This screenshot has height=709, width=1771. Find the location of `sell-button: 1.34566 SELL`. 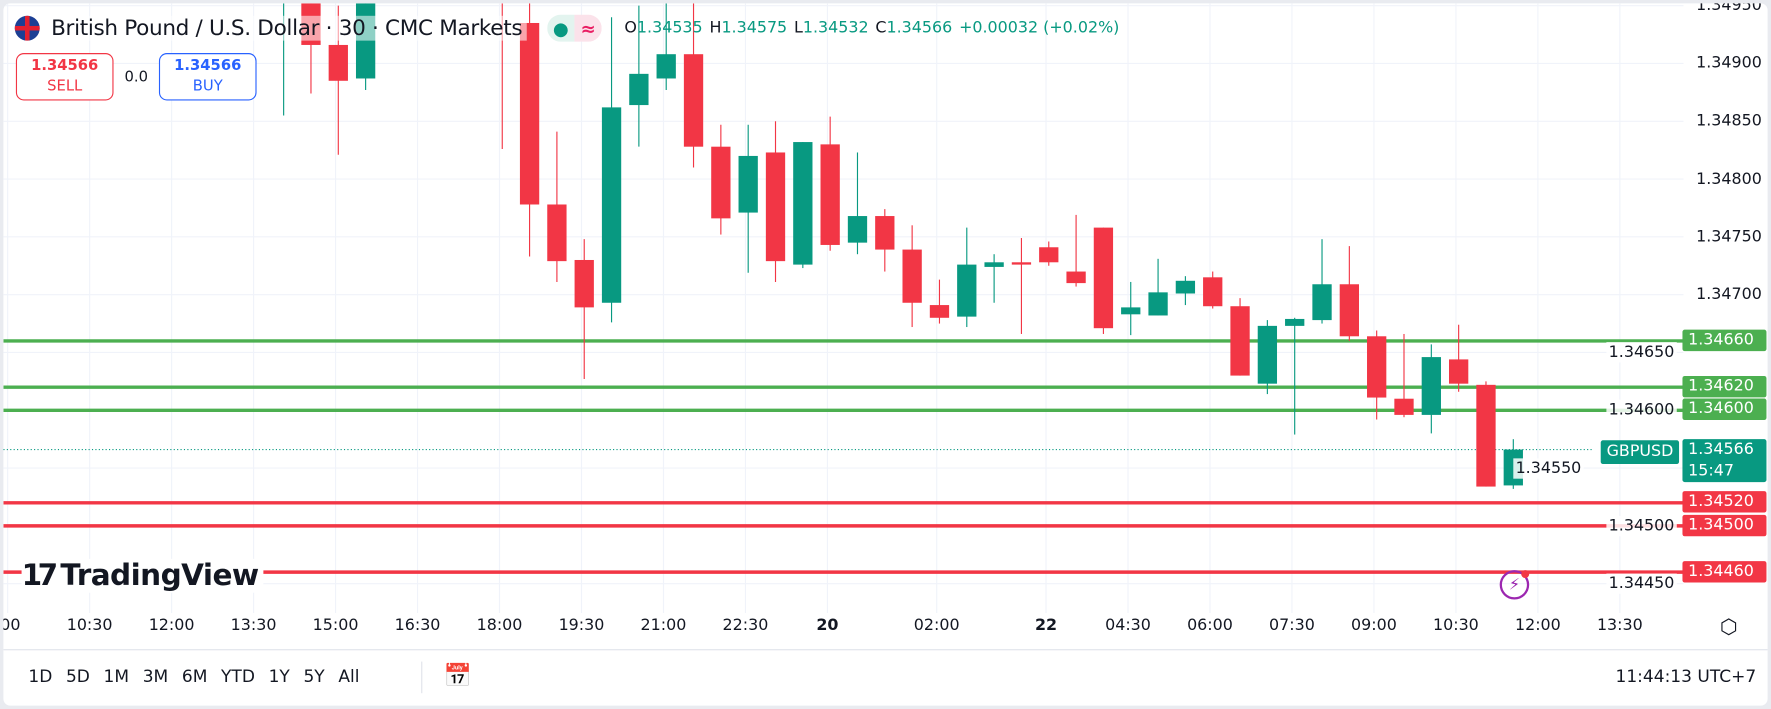

sell-button: 1.34566 SELL is located at coordinates (64, 77).